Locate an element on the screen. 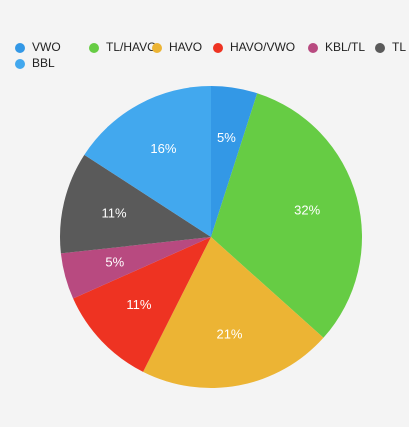  legend-label: VWO is located at coordinates (46, 47).